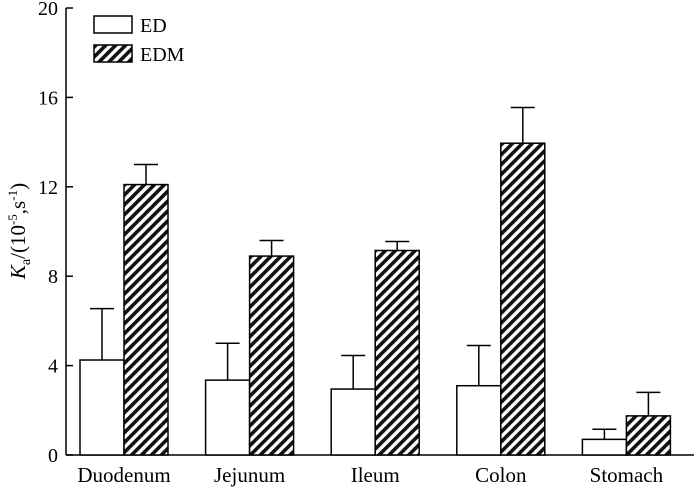  What do you see at coordinates (501, 475) in the screenshot?
I see `x-tick-label-colon: Colon` at bounding box center [501, 475].